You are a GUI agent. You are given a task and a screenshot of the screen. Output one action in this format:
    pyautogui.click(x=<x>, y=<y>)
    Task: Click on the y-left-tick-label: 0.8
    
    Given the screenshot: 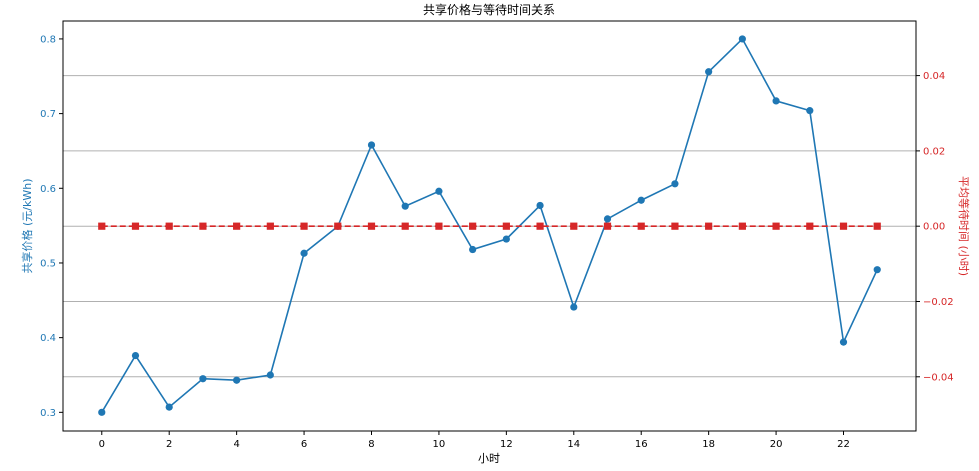 What is the action you would take?
    pyautogui.click(x=48, y=39)
    